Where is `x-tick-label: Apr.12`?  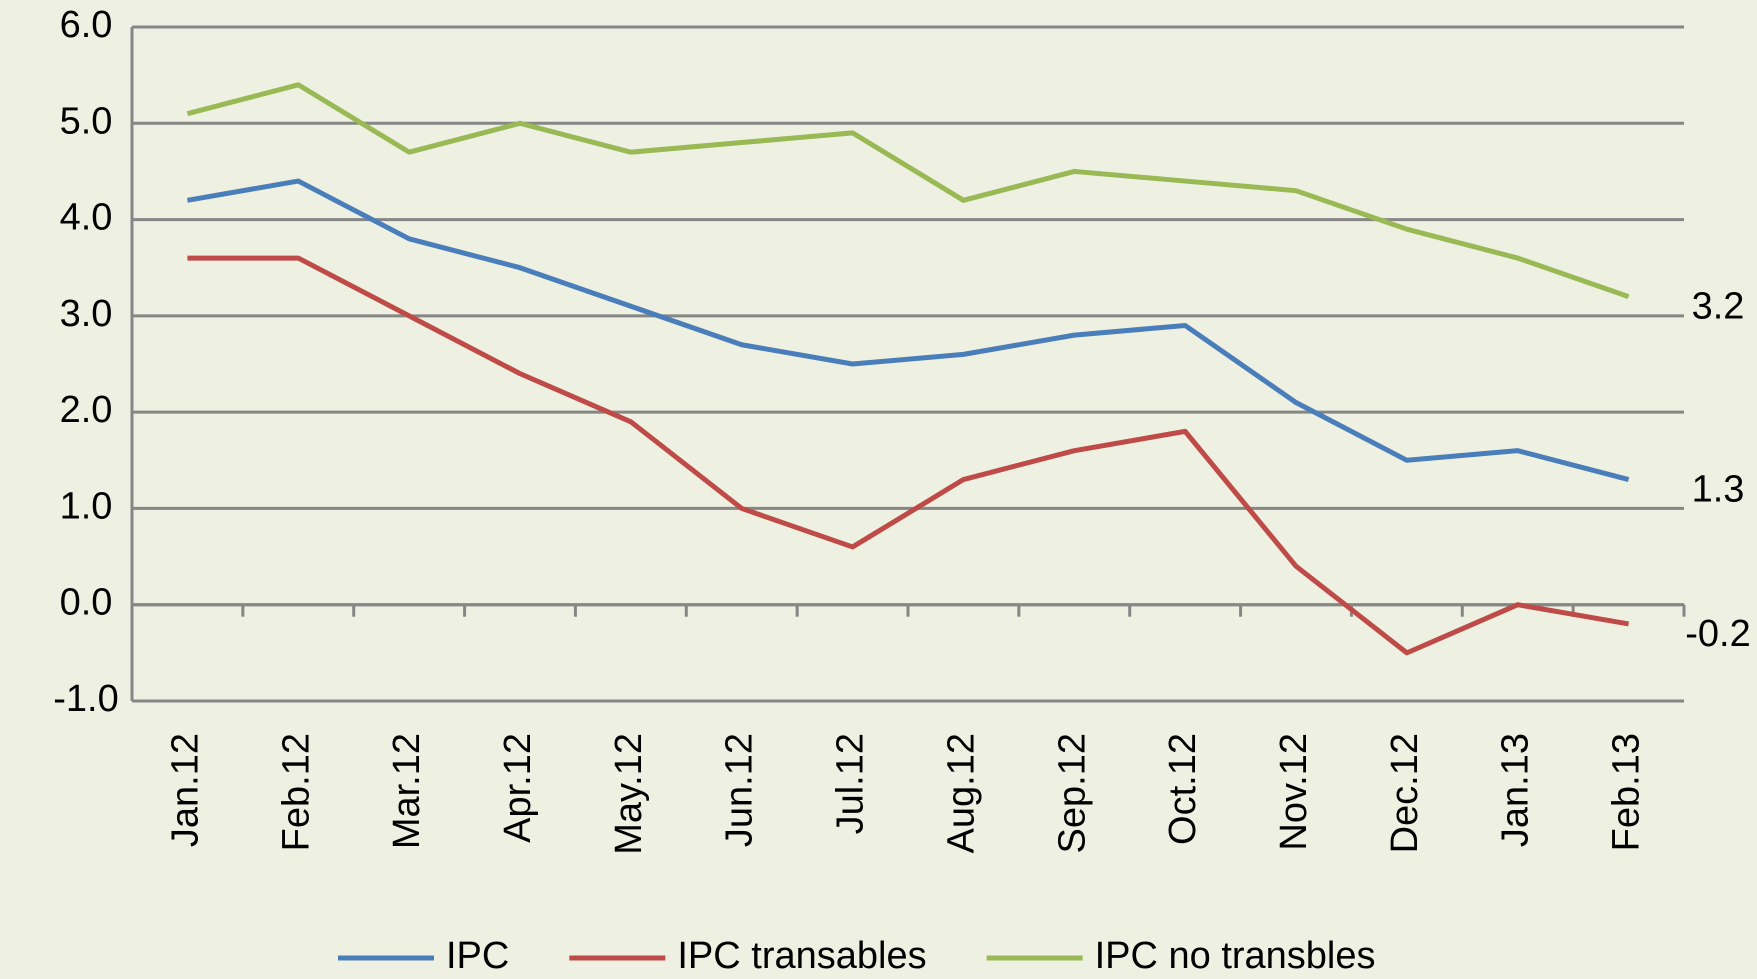
x-tick-label: Apr.12 is located at coordinates (518, 788).